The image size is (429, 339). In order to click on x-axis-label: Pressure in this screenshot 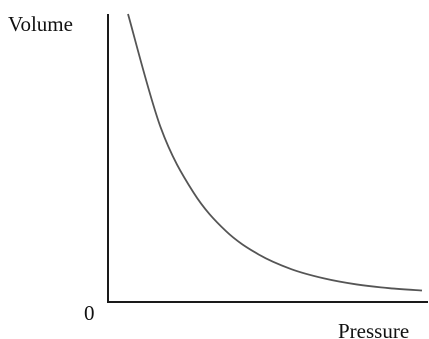, I will do `click(373, 329)`.